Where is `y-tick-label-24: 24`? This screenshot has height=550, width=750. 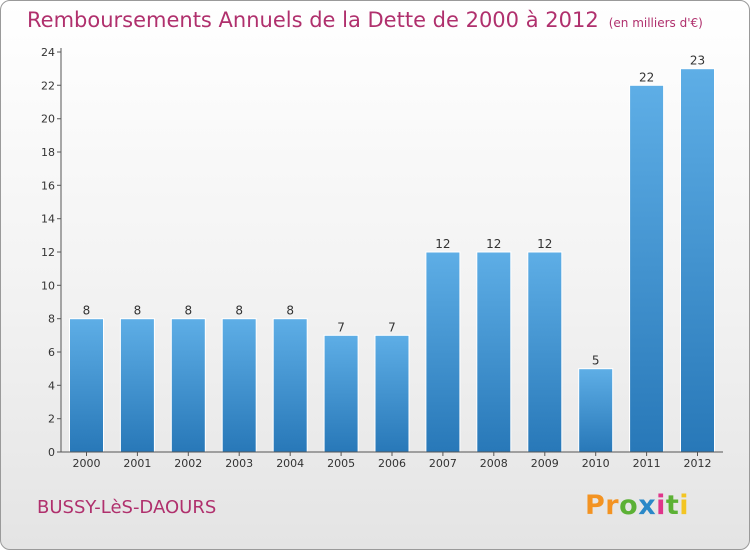 y-tick-label-24: 24 is located at coordinates (48, 52).